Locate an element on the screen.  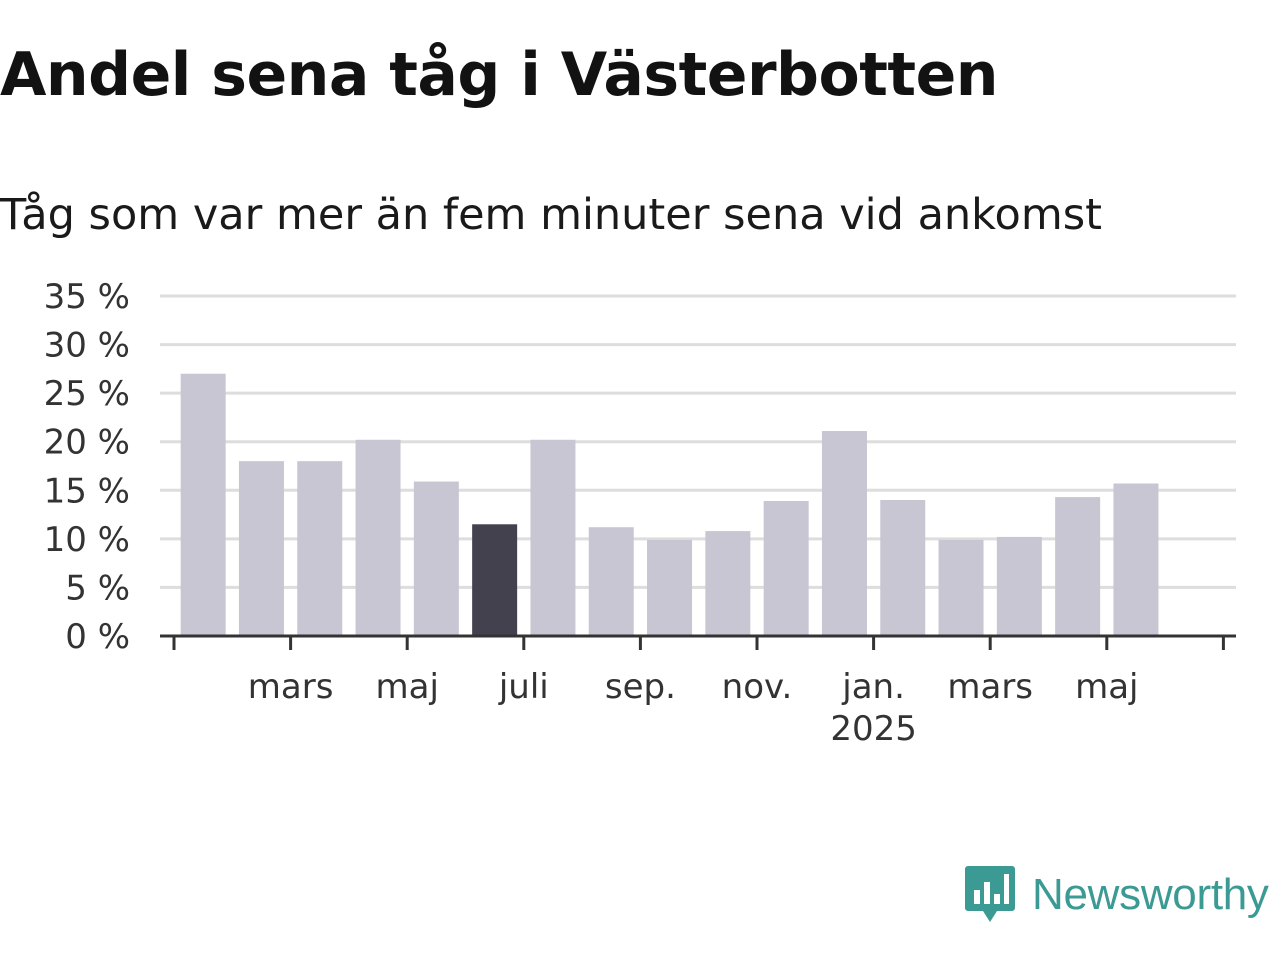
brand-logo: Newsworthy is located at coordinates (1116, 895).